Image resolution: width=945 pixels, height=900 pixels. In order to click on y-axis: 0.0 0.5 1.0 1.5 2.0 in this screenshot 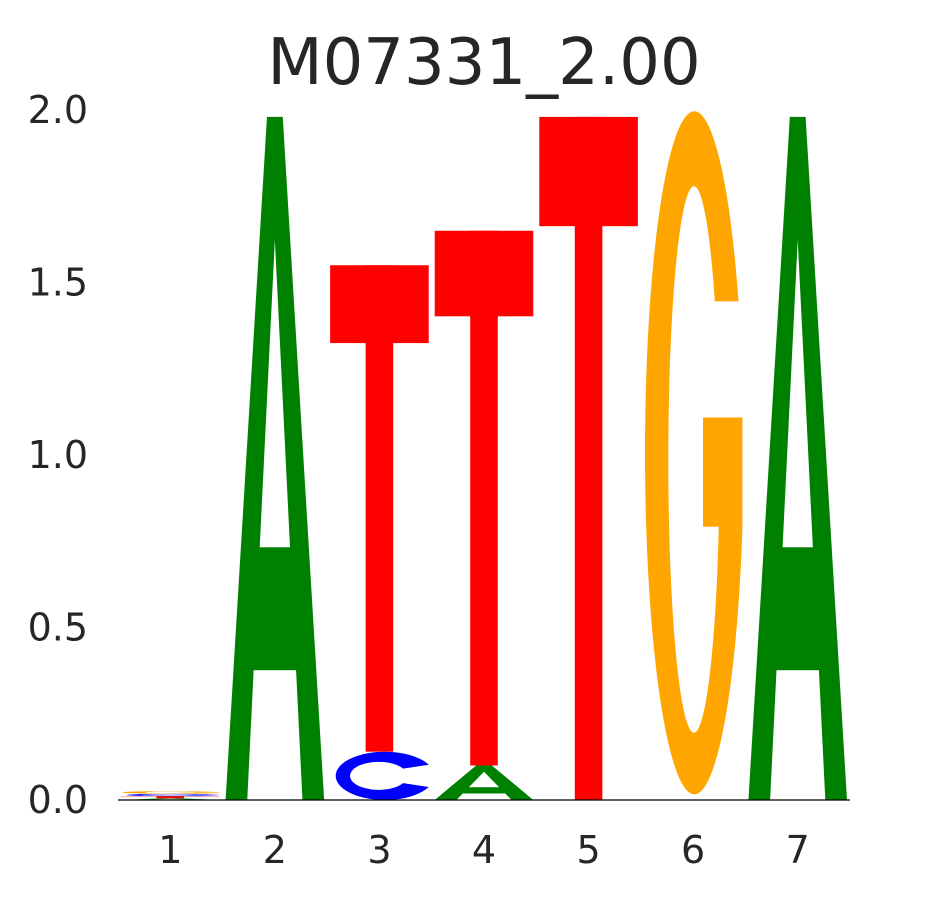, I will do `click(58, 455)`.